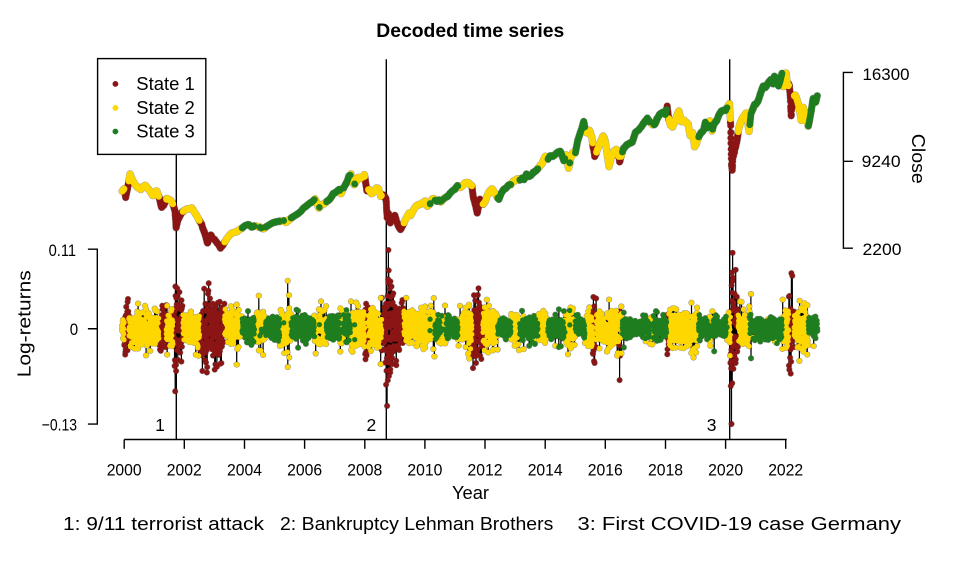 The height and width of the screenshot is (576, 960). I want to click on svg-text: 2014, so click(545, 470).